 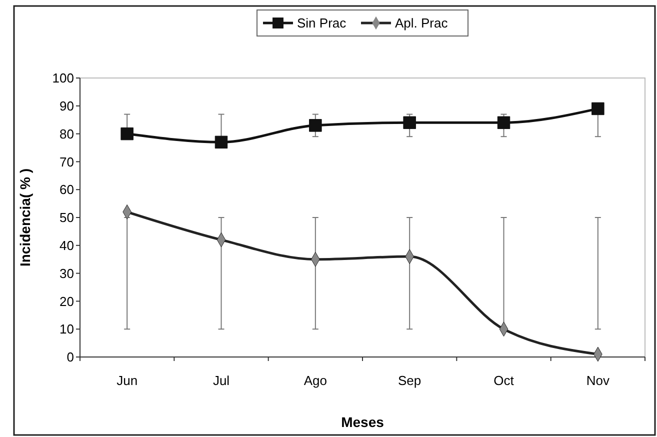 I want to click on x-tick-label: Jun, so click(x=127, y=380).